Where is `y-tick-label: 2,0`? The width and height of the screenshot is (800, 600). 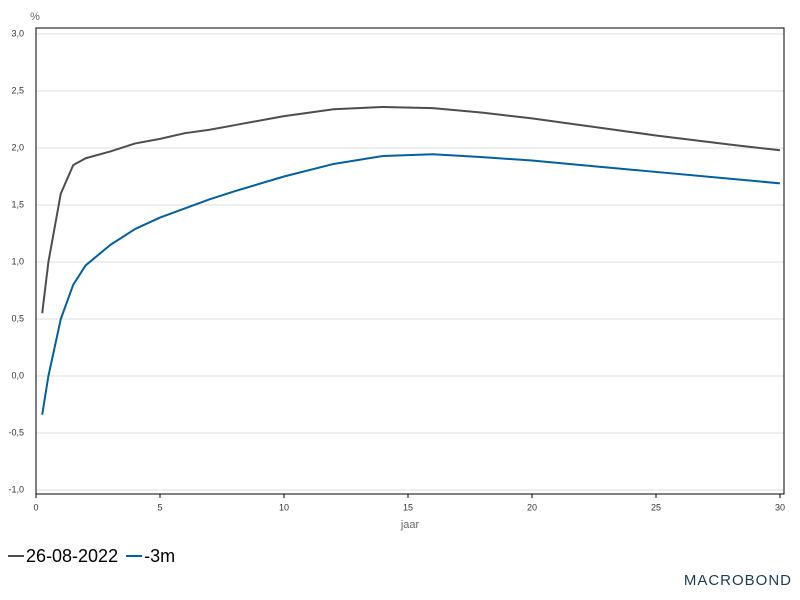
y-tick-label: 2,0 is located at coordinates (17, 147).